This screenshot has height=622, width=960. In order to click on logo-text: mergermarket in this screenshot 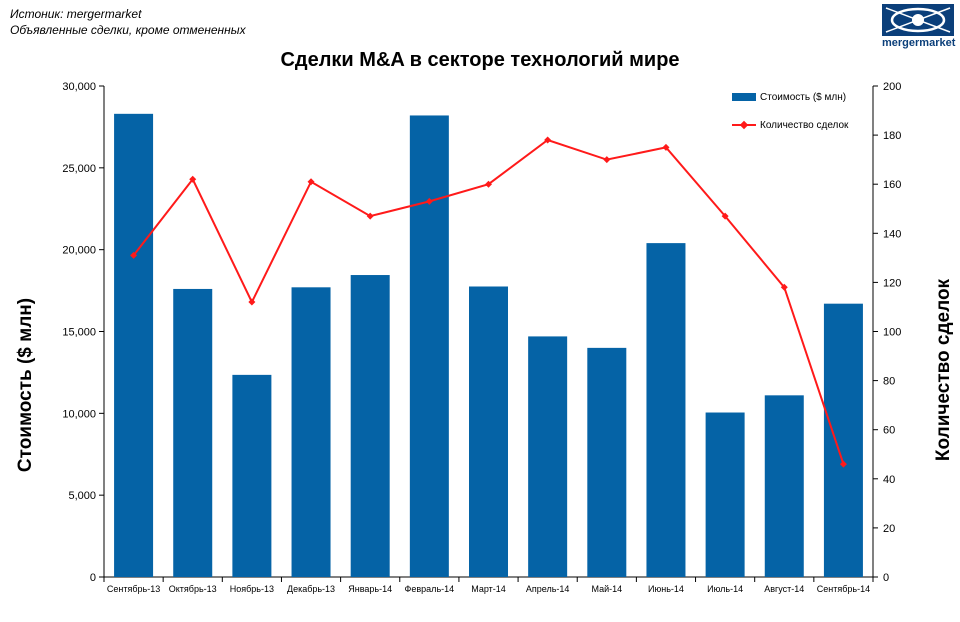, I will do `click(919, 43)`.